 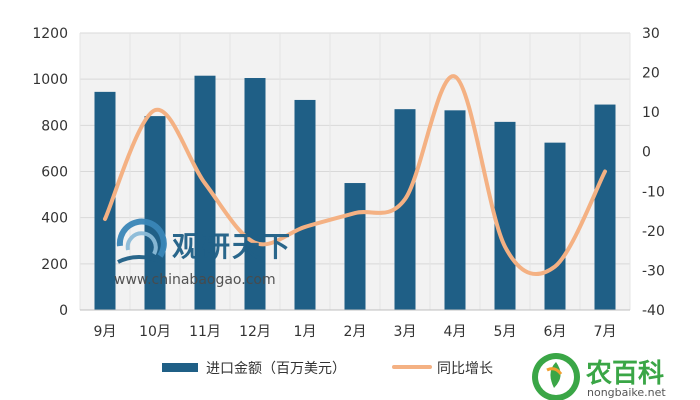 What do you see at coordinates (141, 241) in the screenshot?
I see `watermark-logo-icon` at bounding box center [141, 241].